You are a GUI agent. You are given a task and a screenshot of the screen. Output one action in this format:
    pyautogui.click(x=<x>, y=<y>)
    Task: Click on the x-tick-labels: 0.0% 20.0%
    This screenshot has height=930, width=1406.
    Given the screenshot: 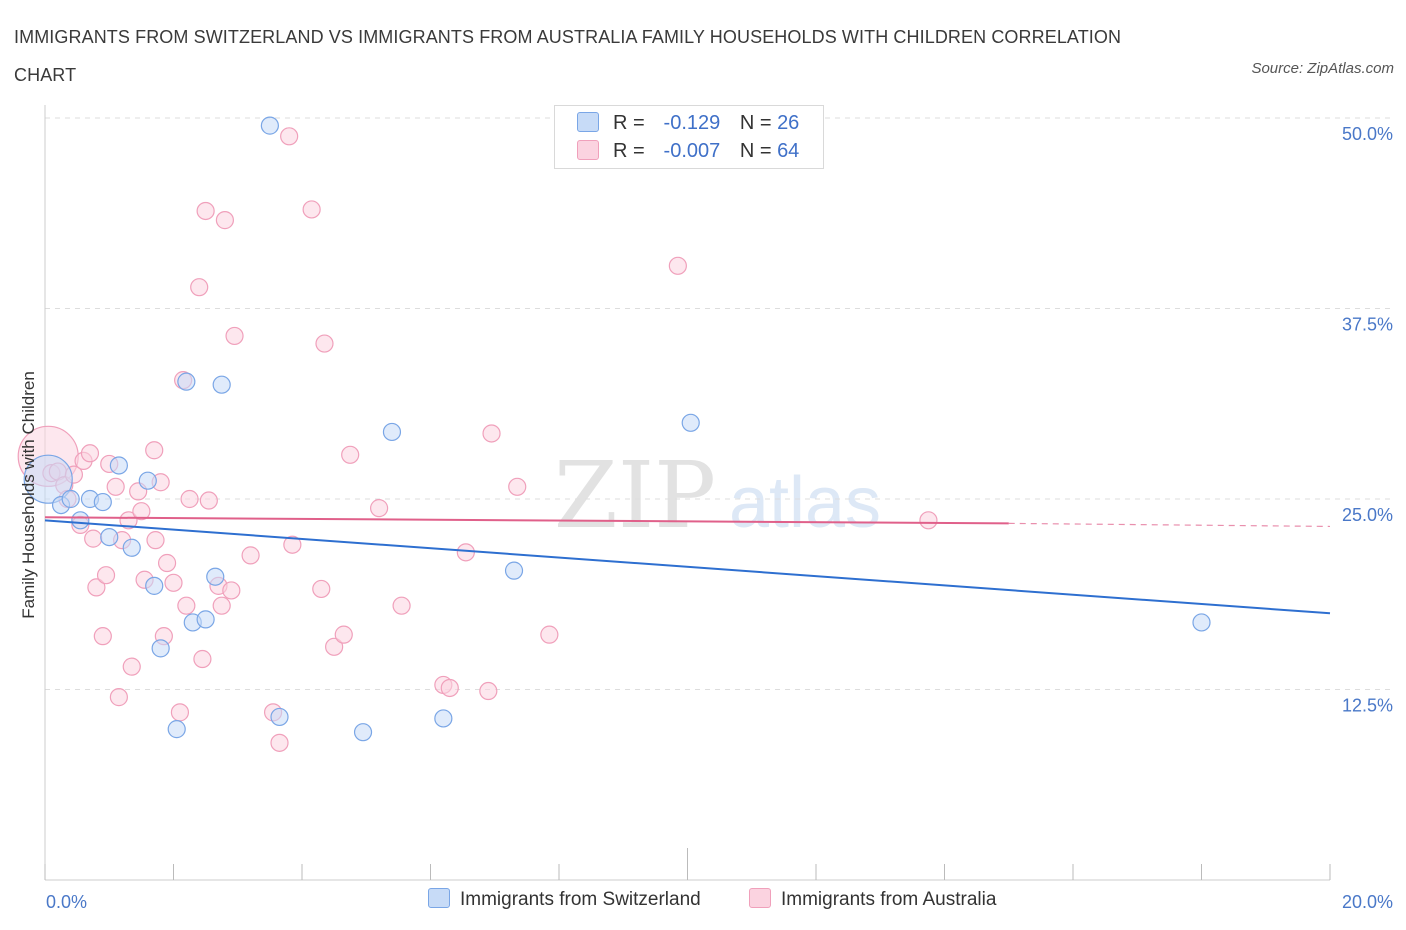 What is the action you would take?
    pyautogui.click(x=719, y=902)
    